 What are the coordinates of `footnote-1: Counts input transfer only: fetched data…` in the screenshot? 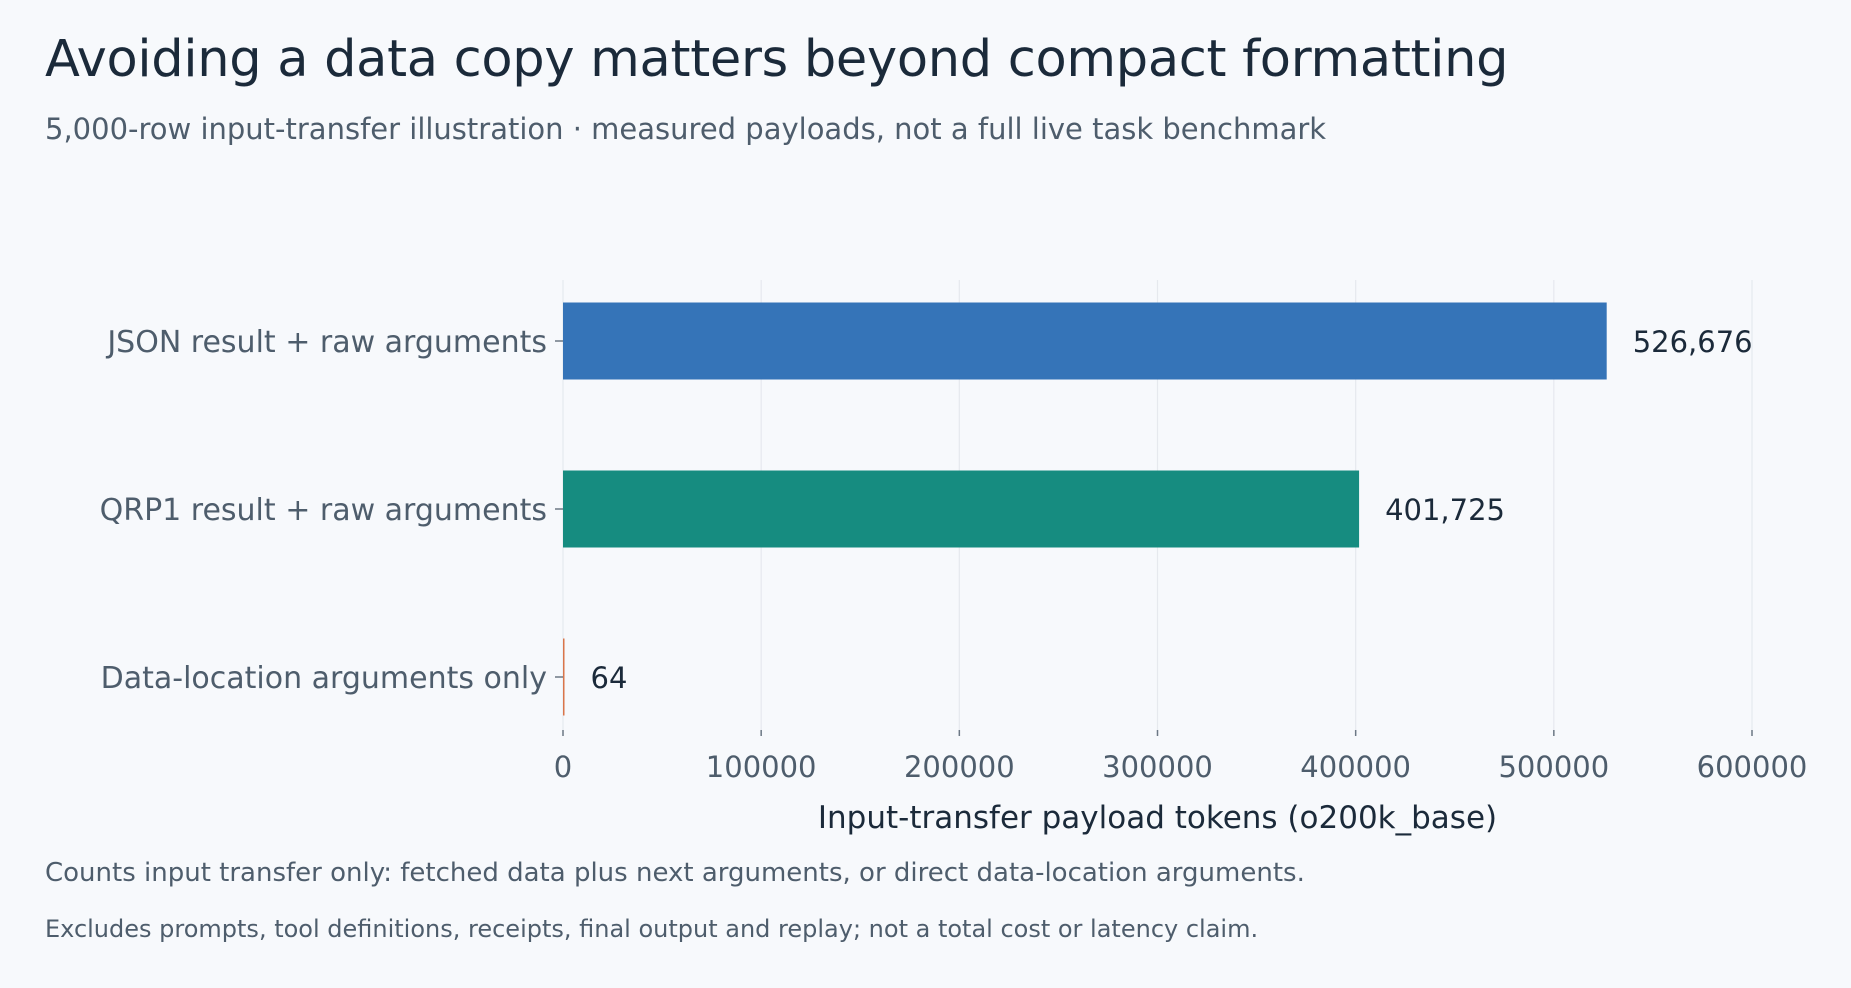 It's located at (675, 873).